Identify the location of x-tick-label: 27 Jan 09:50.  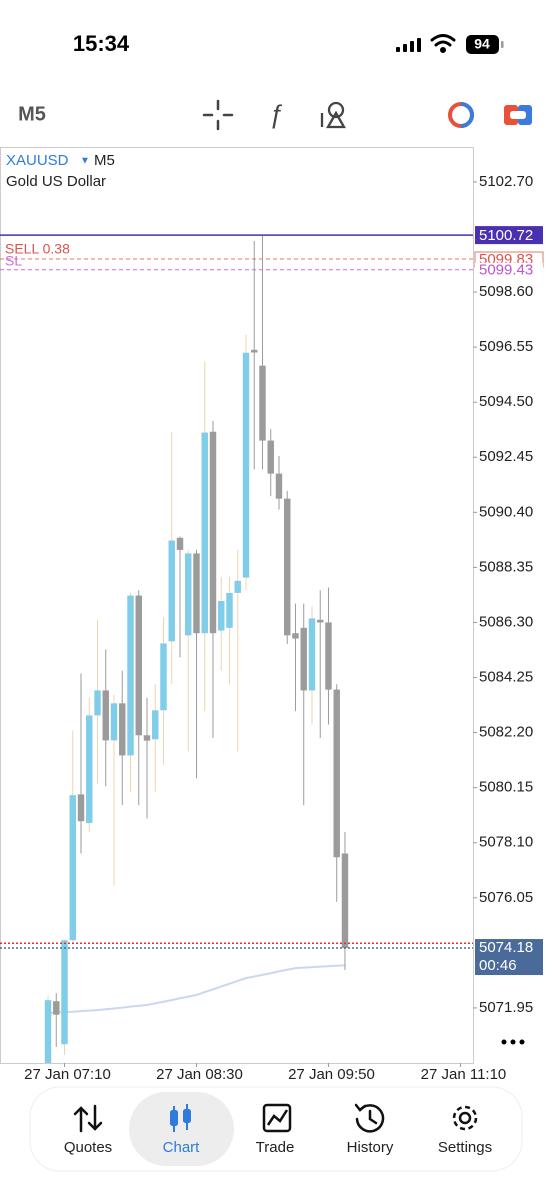
(331, 1074).